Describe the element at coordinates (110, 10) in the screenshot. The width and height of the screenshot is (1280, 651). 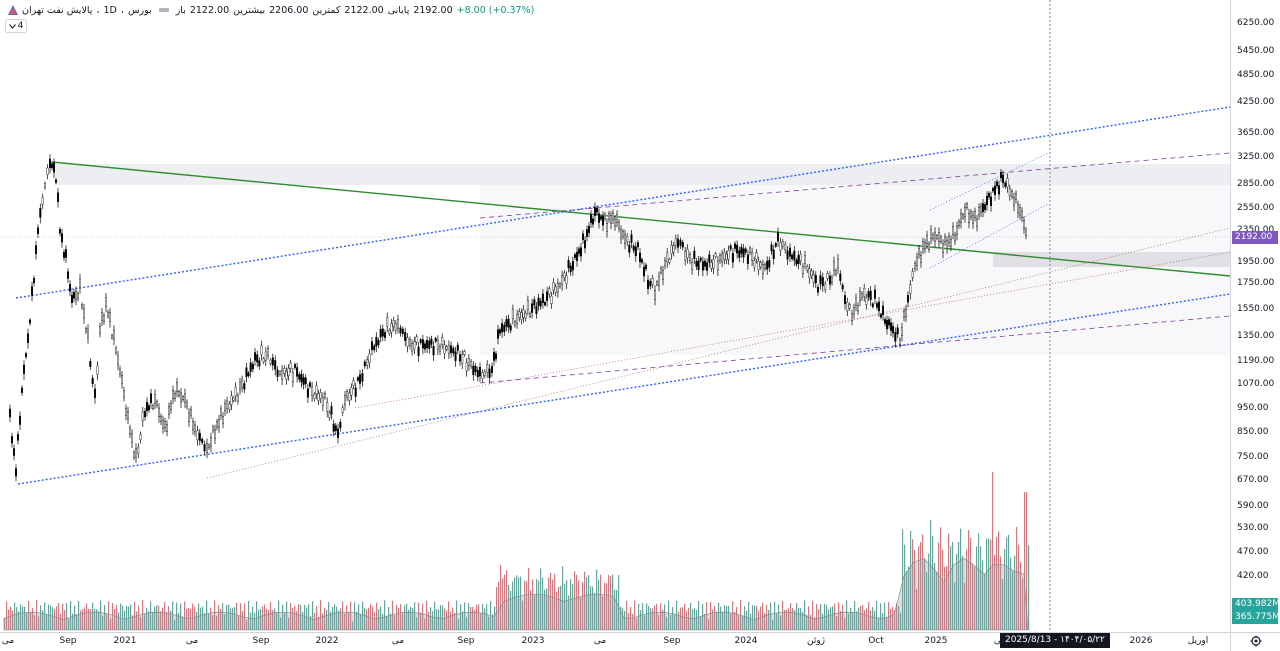
I see `interval-label: 1D` at that location.